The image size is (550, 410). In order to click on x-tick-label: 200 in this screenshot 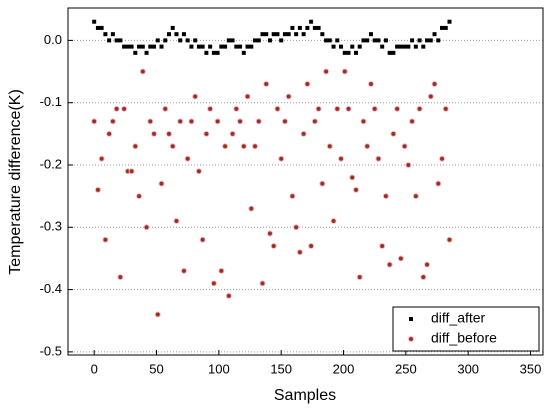, I will do `click(344, 368)`.